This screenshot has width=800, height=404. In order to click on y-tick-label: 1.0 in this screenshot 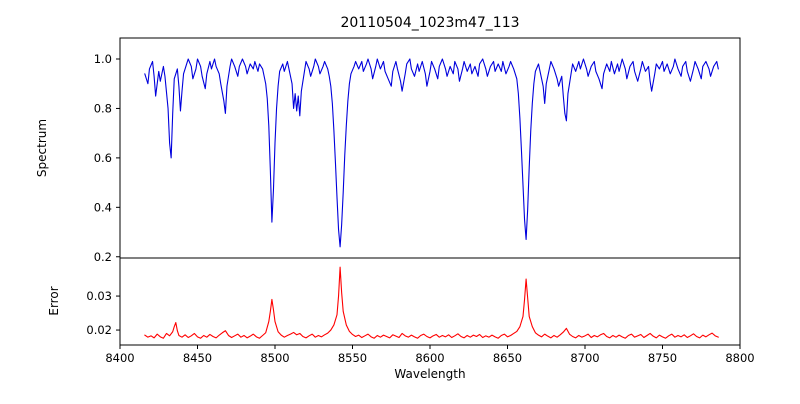, I will do `click(103, 59)`.